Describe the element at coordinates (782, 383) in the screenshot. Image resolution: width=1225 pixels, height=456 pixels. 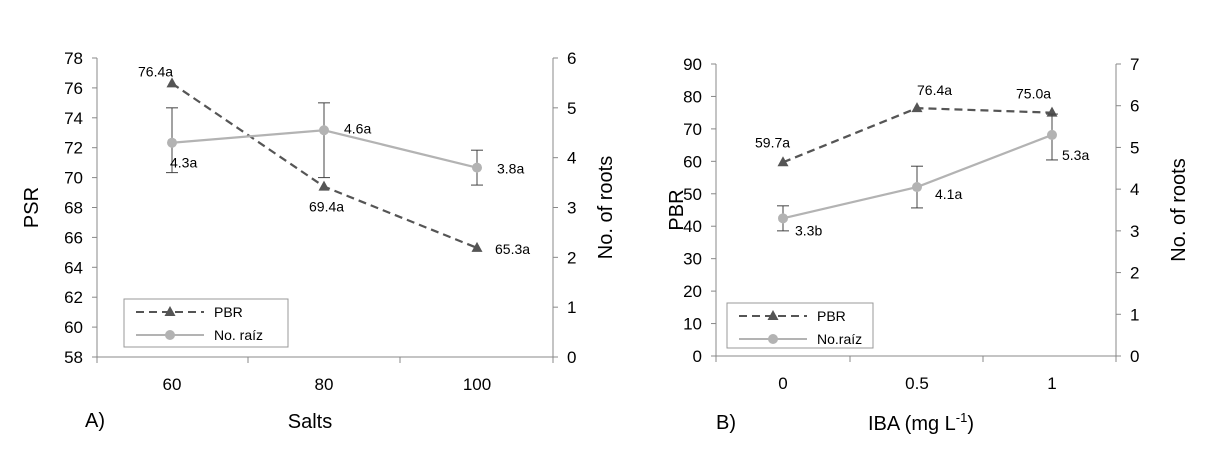
I see `x-tick-label: 0` at that location.